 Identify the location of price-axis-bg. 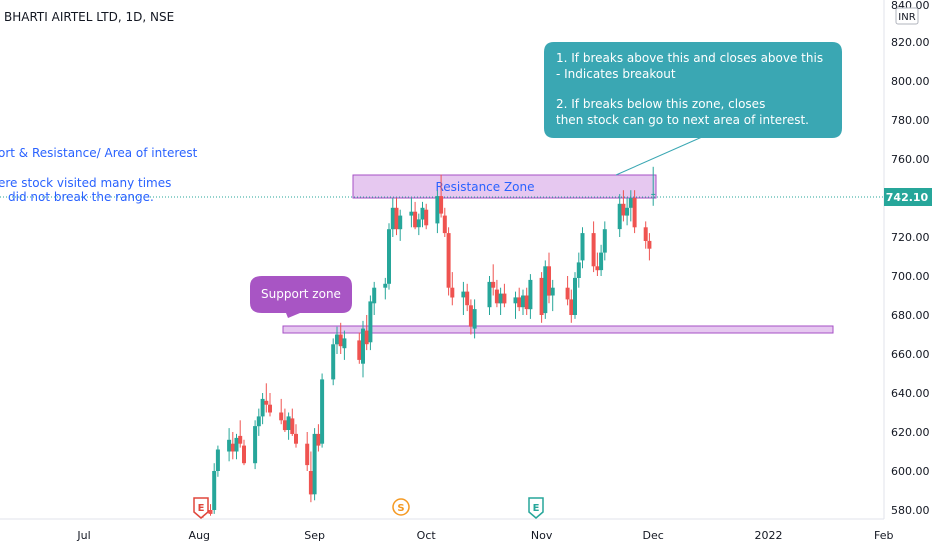
(908, 259).